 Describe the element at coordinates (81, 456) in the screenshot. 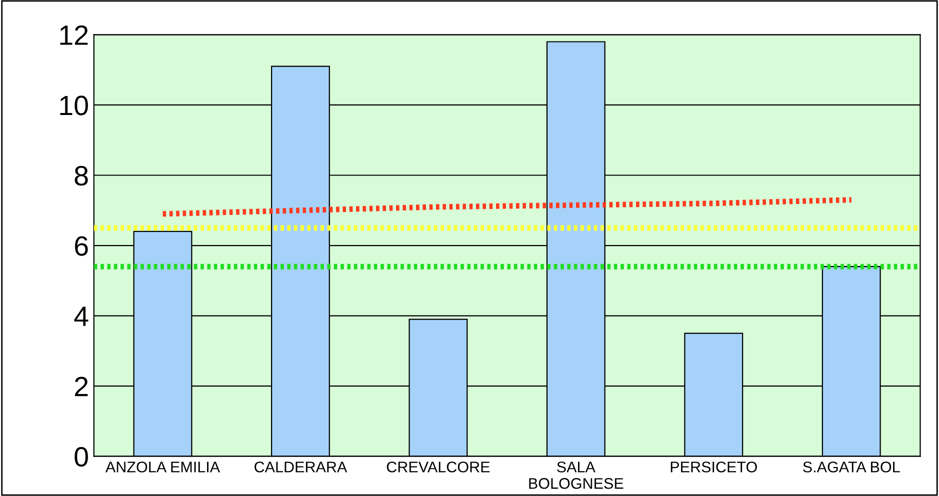

I see `y-tick-label: 0` at that location.